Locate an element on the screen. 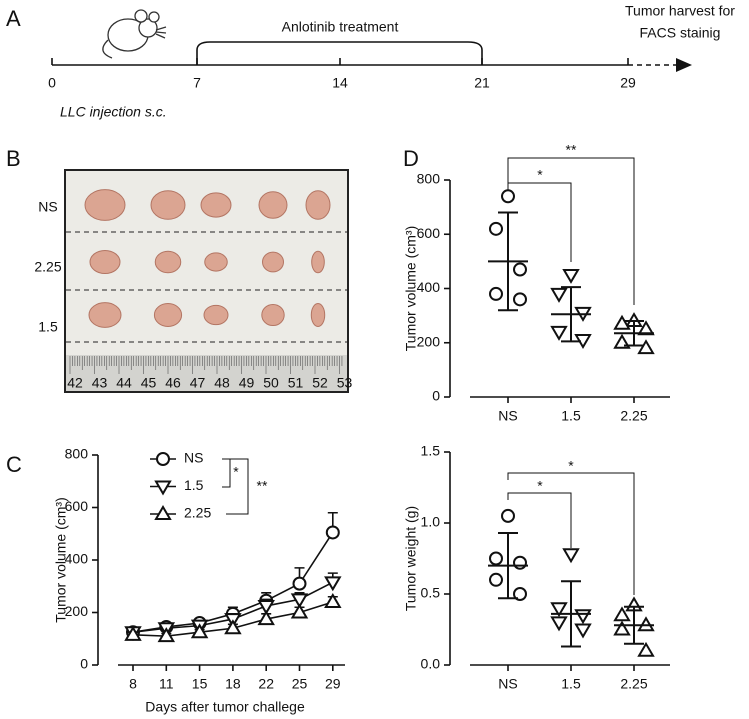  row-label: NS is located at coordinates (47, 207).